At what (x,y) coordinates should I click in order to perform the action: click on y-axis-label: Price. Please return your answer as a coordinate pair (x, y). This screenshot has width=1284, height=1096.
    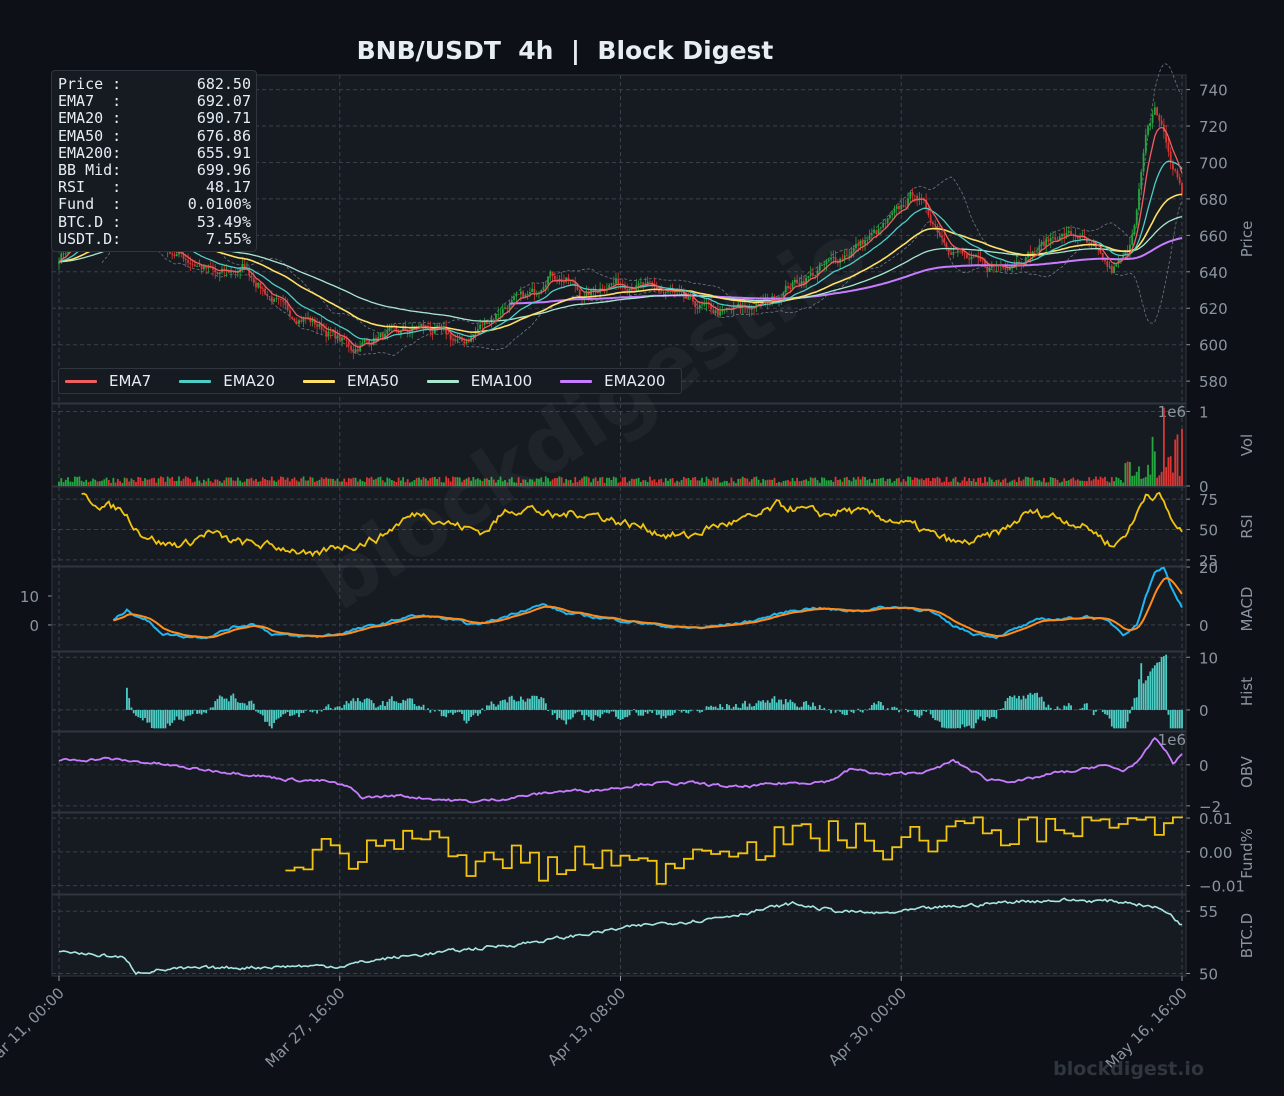
    Looking at the image, I should click on (1247, 239).